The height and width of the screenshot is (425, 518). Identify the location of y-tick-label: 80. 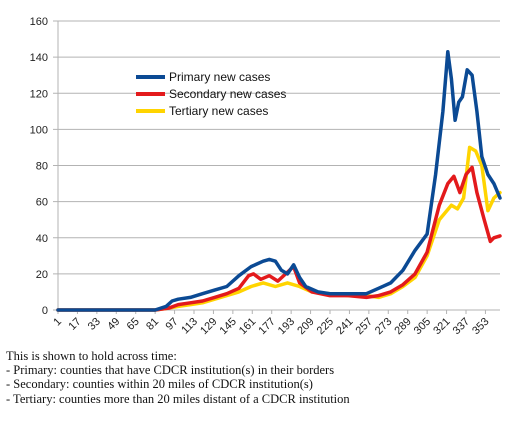
(42, 167).